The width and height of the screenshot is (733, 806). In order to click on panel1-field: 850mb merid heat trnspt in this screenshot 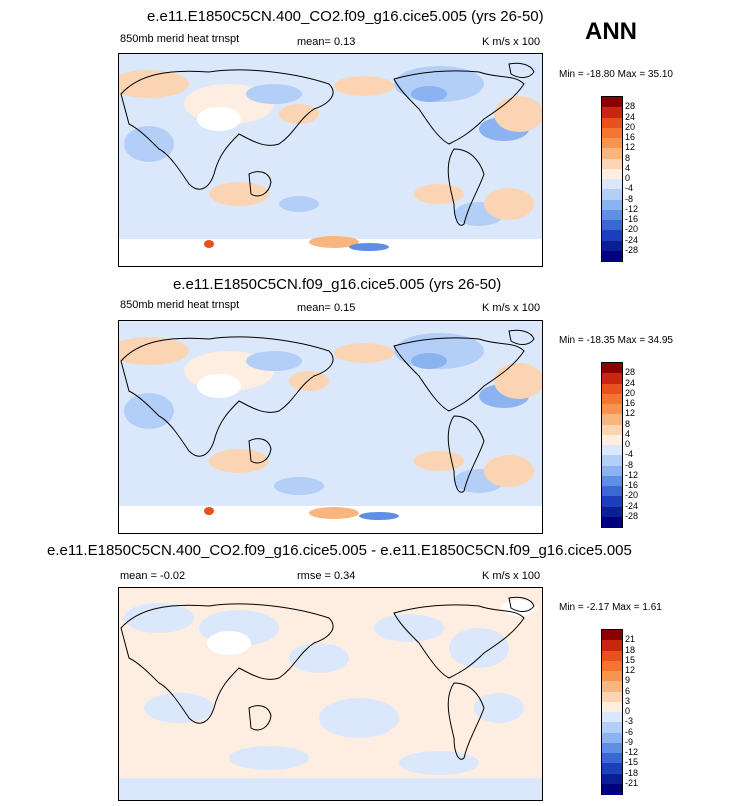, I will do `click(180, 39)`.